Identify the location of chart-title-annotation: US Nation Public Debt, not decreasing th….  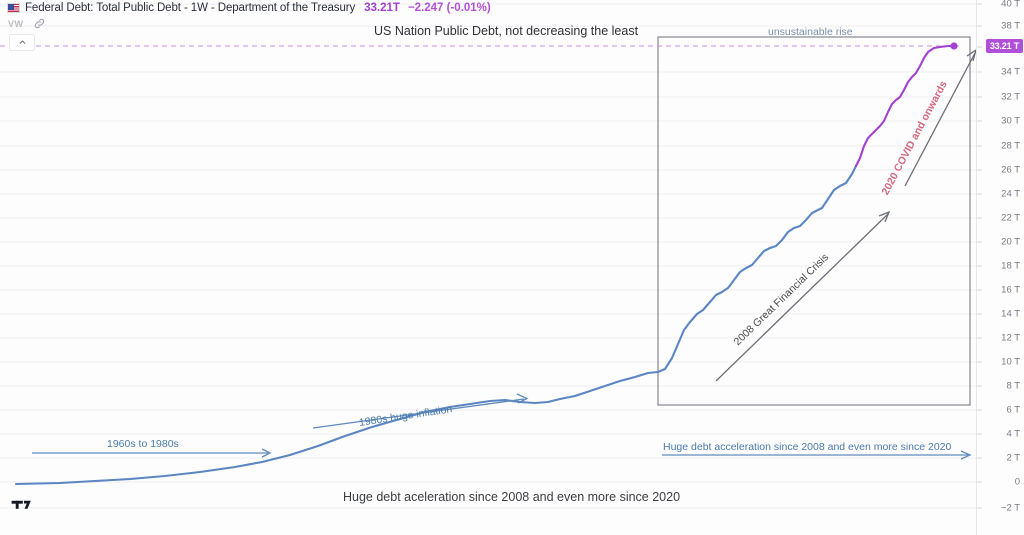
(506, 31).